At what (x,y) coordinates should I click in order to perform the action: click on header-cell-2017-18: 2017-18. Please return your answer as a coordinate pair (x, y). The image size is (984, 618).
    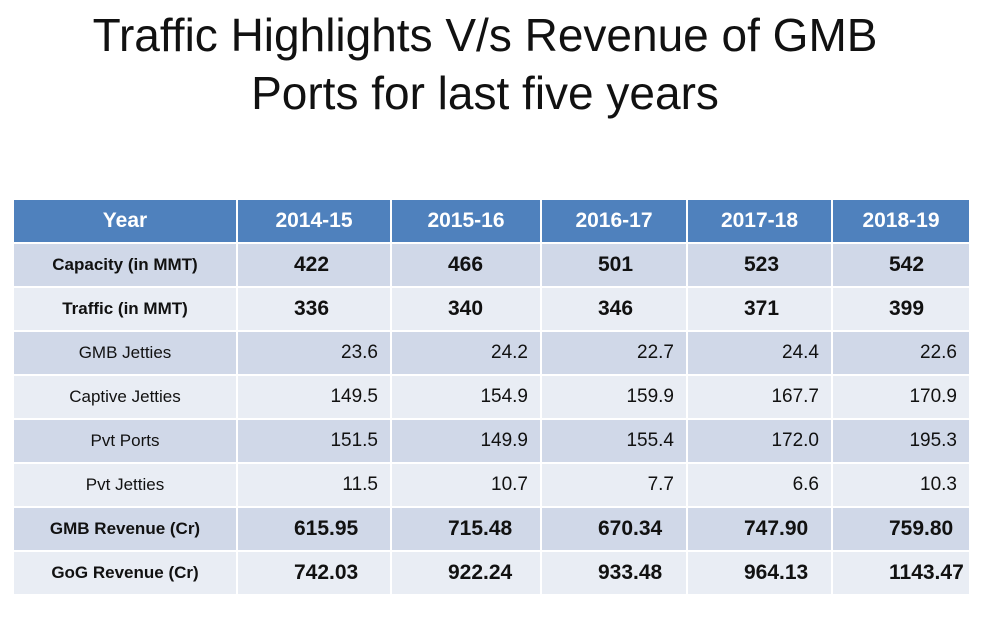
    Looking at the image, I should click on (760, 222).